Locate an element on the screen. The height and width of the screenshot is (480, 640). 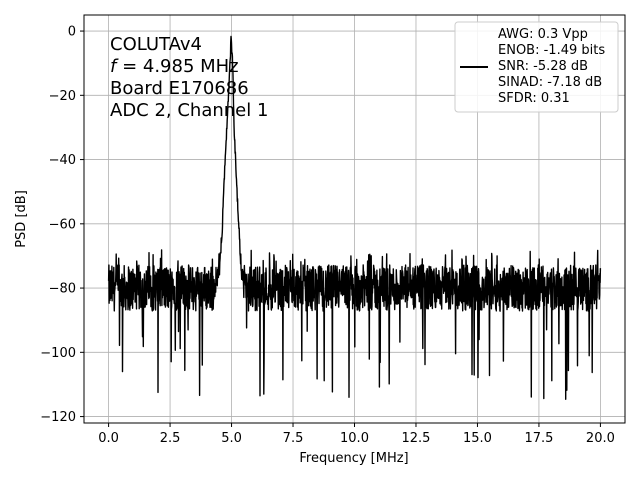
x-tick-label: 0.0 is located at coordinates (108, 438).